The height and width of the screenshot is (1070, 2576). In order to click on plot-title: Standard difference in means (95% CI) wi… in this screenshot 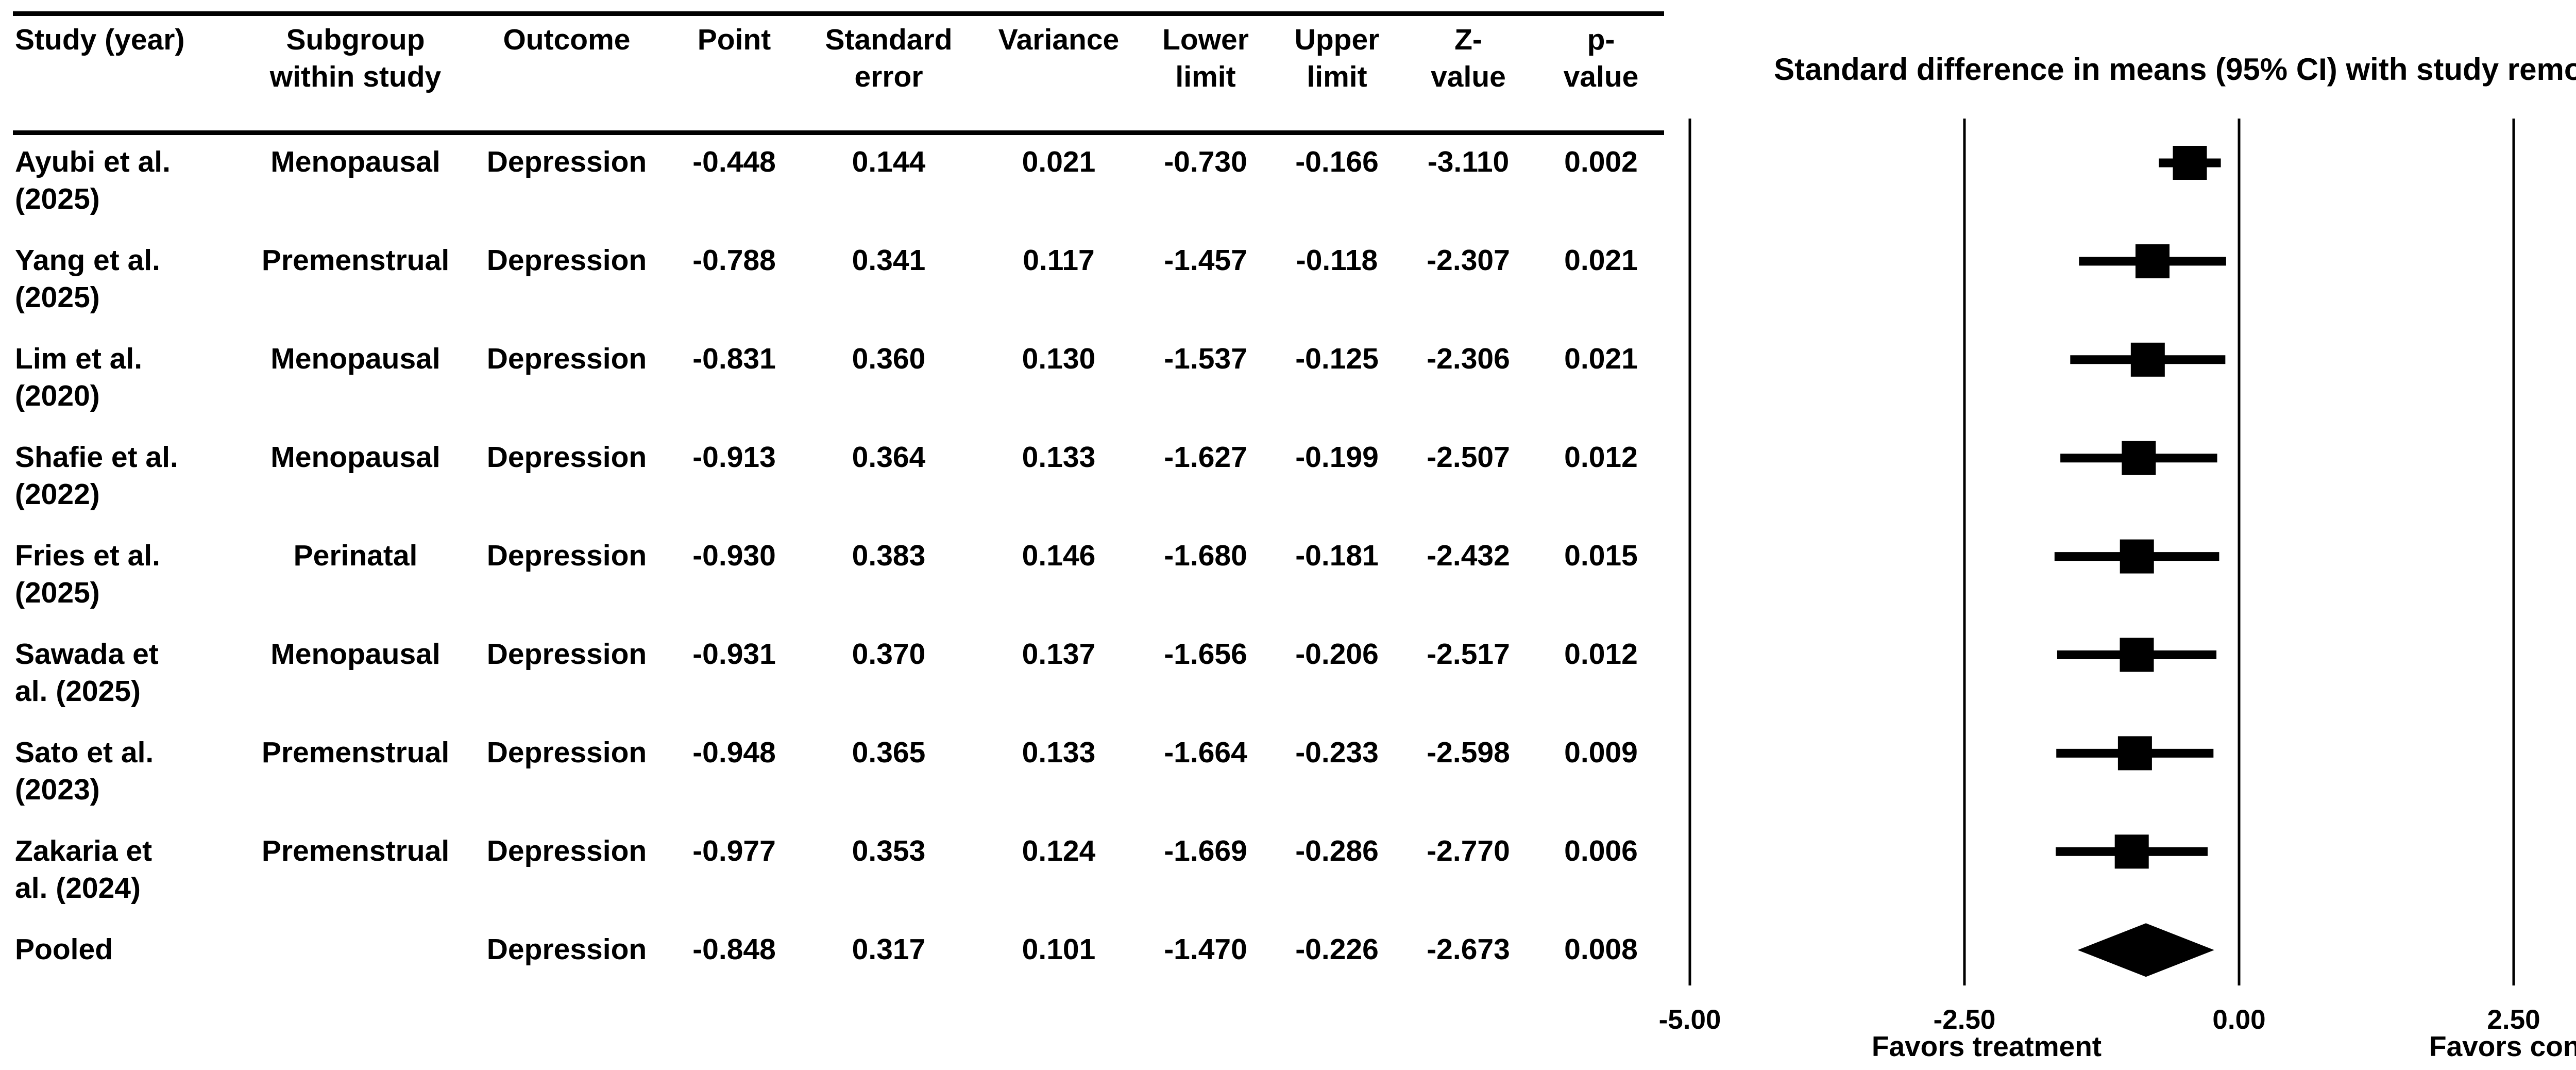, I will do `click(2175, 69)`.